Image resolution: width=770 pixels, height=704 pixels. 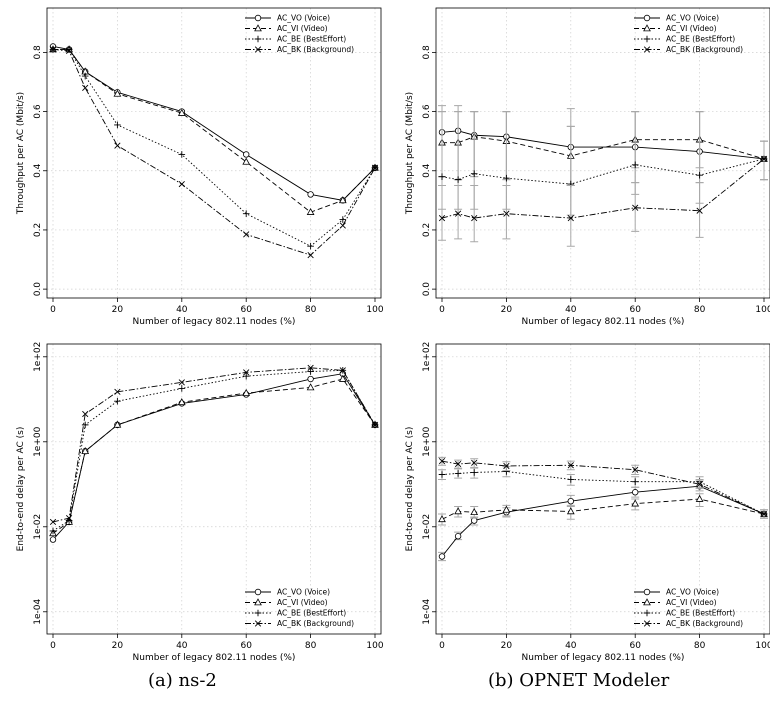 What do you see at coordinates (246, 646) in the screenshot?
I see `x-tick-label: 60` at bounding box center [246, 646].